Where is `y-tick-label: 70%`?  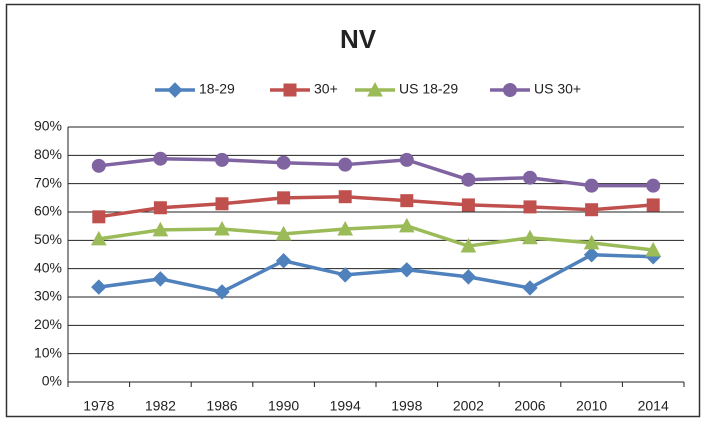 y-tick-label: 70% is located at coordinates (48, 182).